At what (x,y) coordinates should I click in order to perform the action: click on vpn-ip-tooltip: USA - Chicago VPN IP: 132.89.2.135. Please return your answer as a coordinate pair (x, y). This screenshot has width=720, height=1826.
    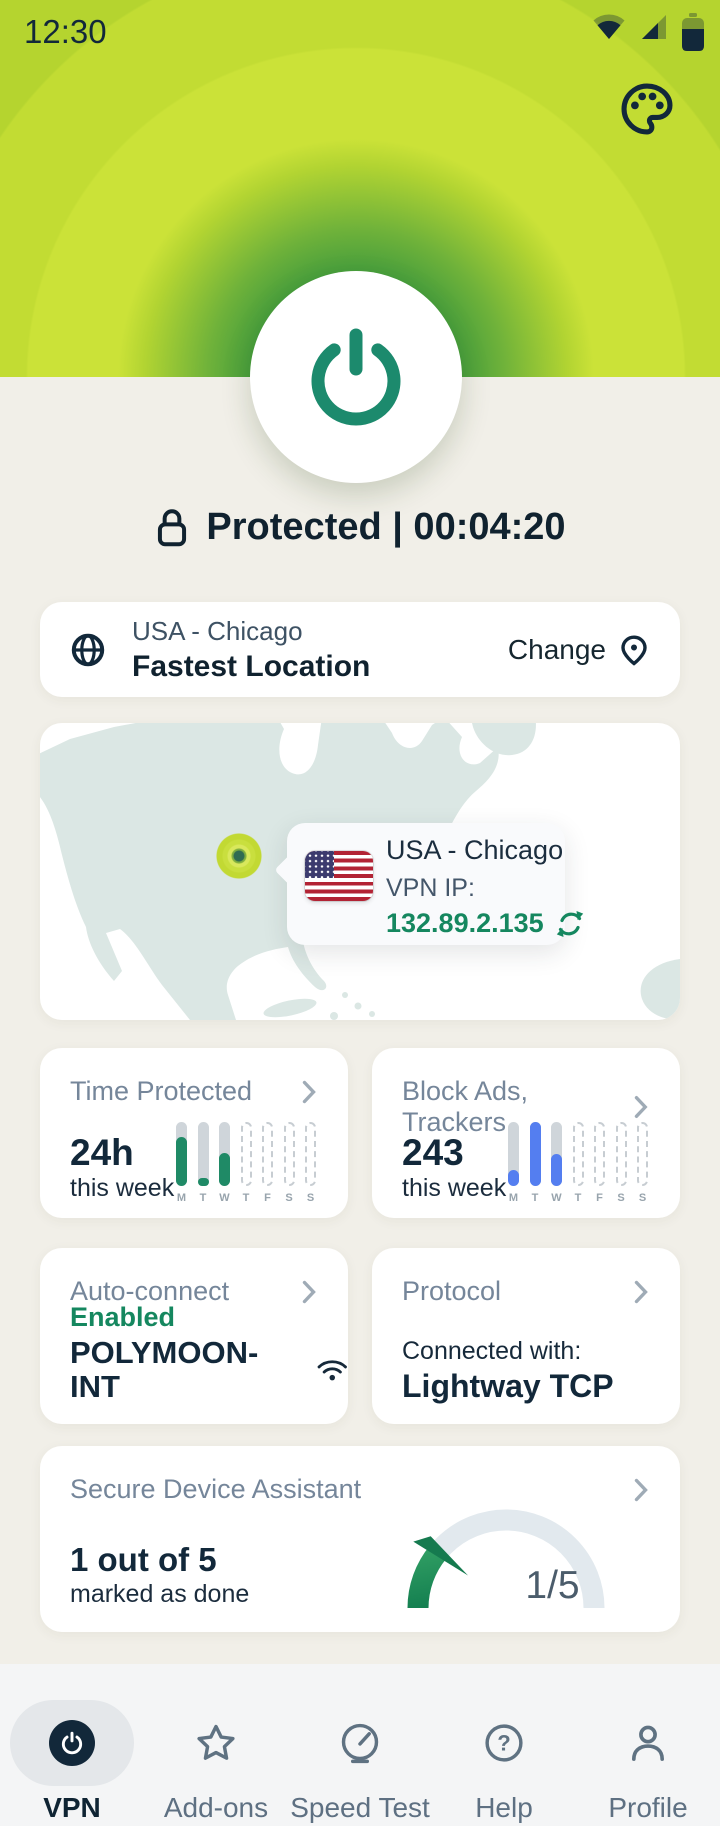
    Looking at the image, I should click on (435, 884).